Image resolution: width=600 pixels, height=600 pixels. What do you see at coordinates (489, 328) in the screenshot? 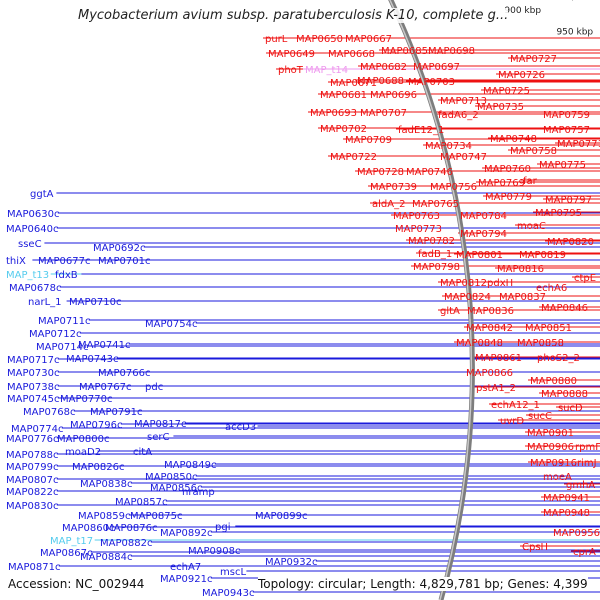
I see `gene-label: MAP0842` at bounding box center [489, 328].